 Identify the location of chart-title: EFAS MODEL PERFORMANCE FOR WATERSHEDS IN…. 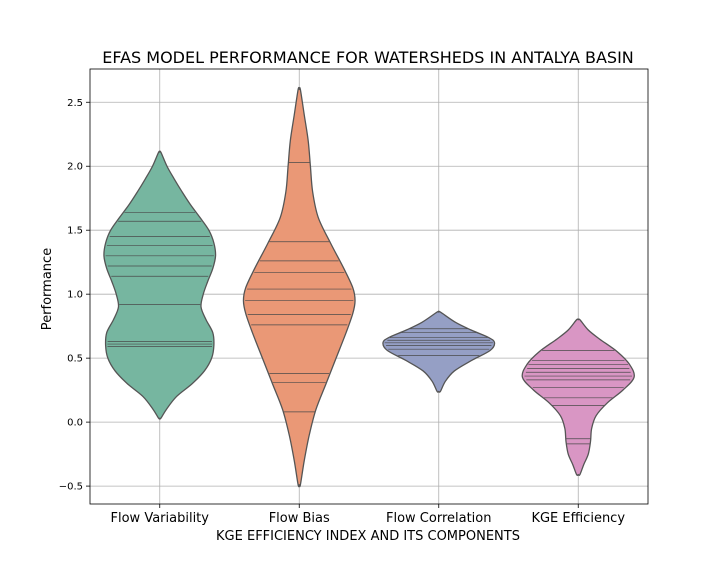
(368, 57).